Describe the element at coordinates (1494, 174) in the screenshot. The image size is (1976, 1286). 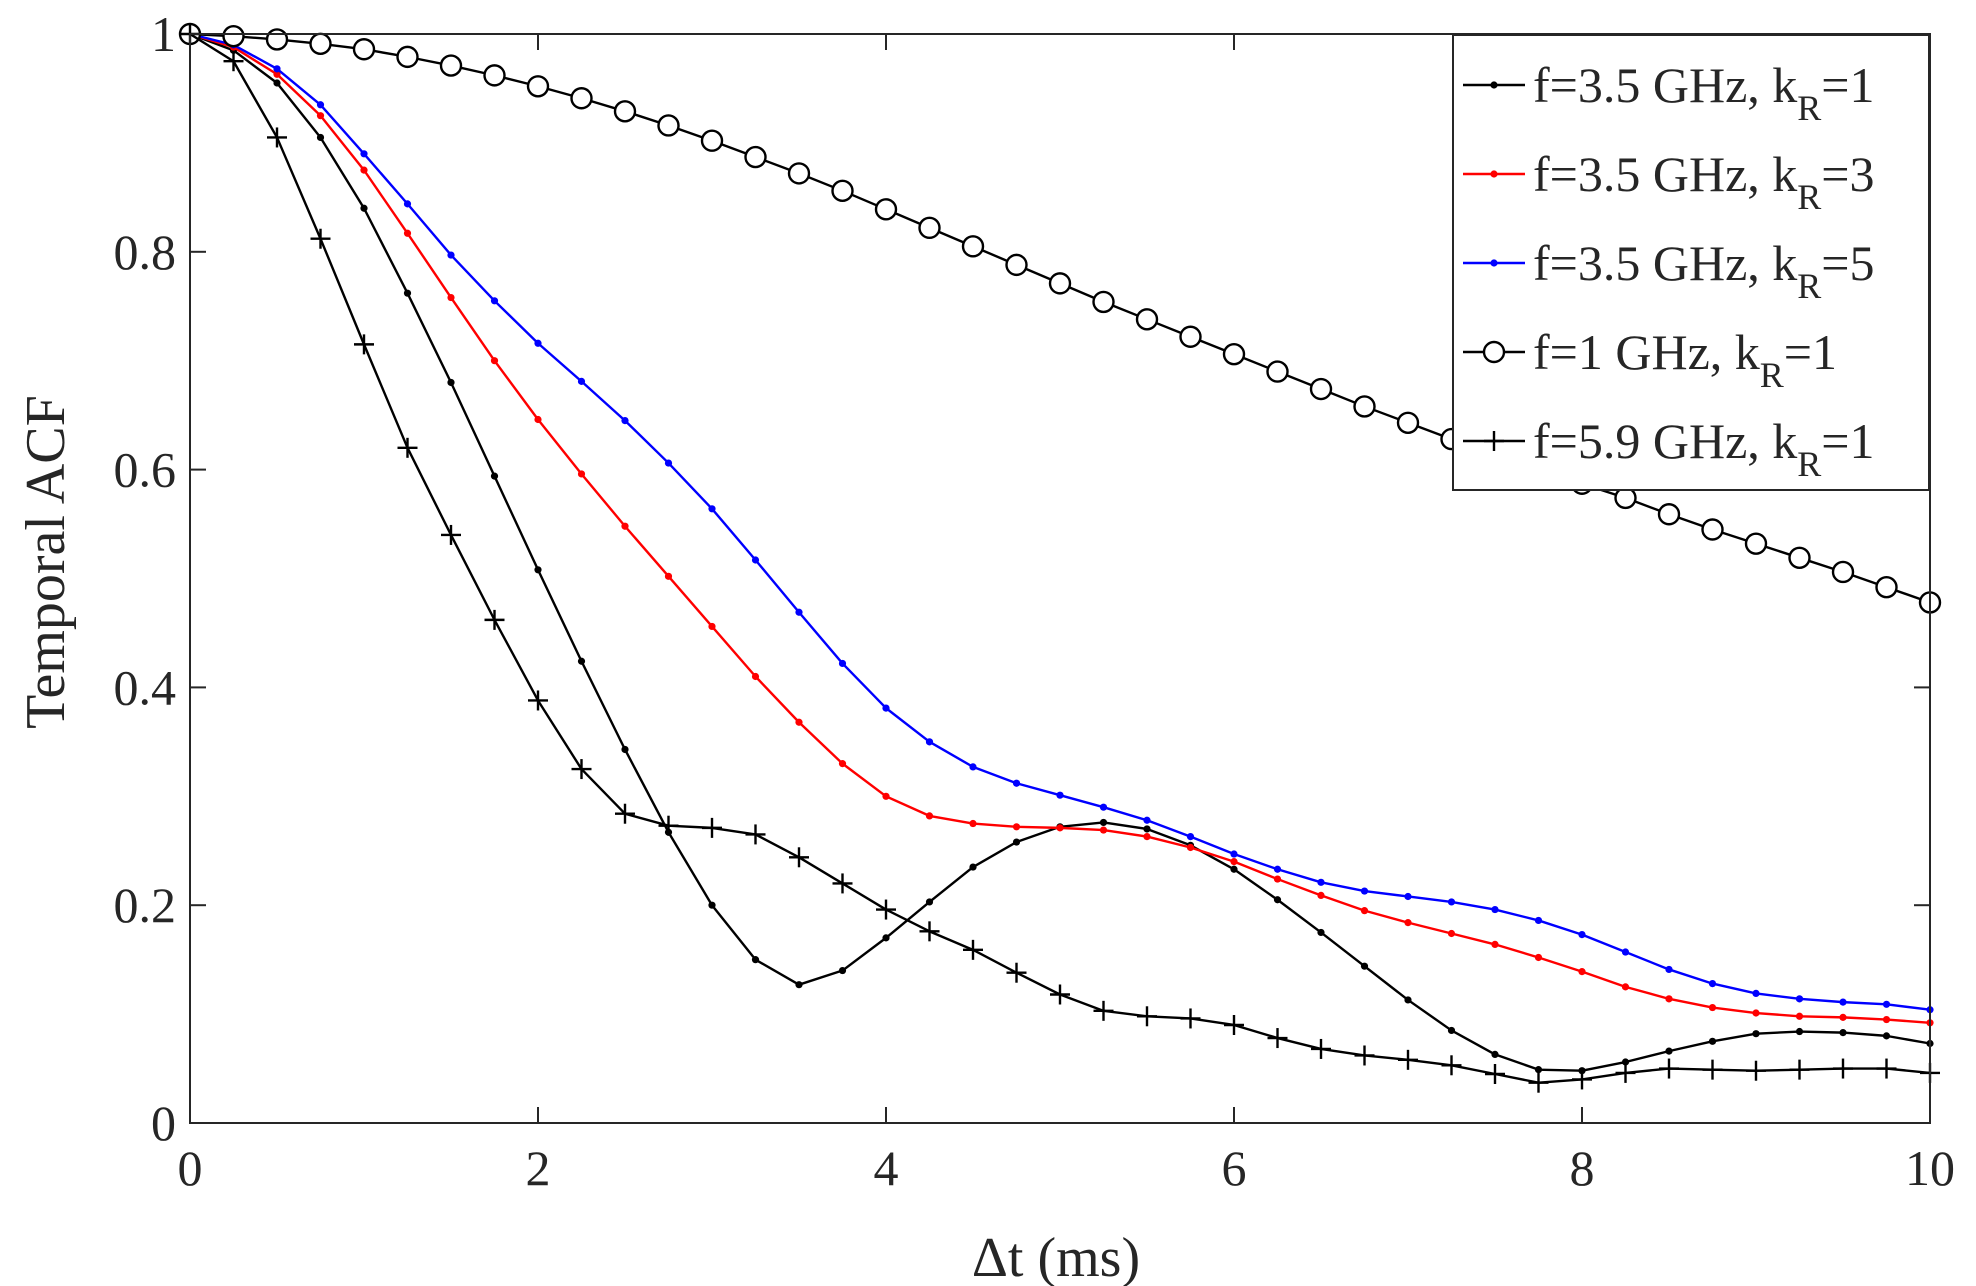
I see `legend-swatch-marker` at that location.